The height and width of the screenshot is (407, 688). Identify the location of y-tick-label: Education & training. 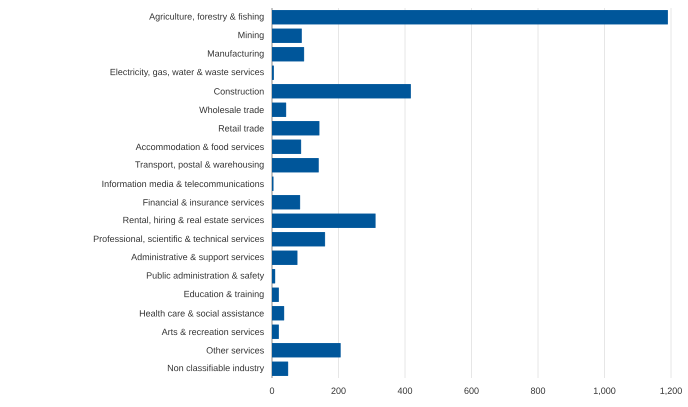
(224, 294).